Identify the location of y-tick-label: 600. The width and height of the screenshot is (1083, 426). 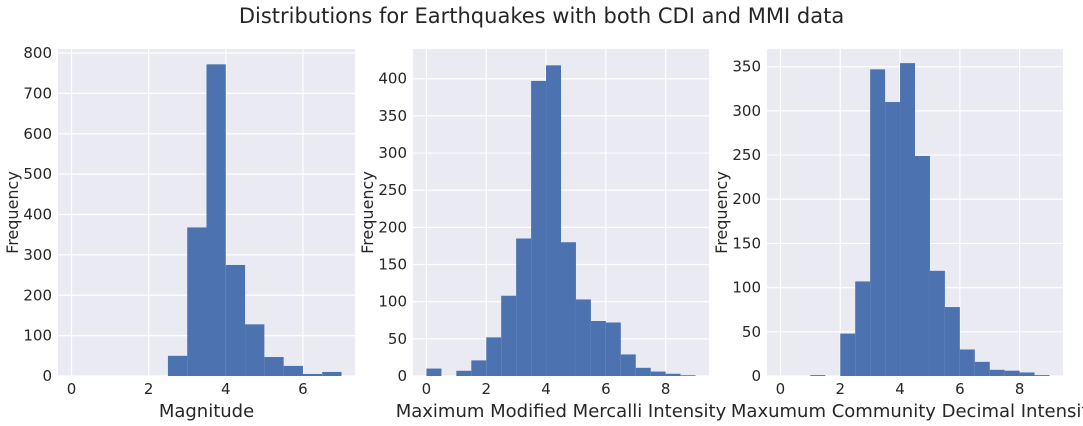
(37, 134).